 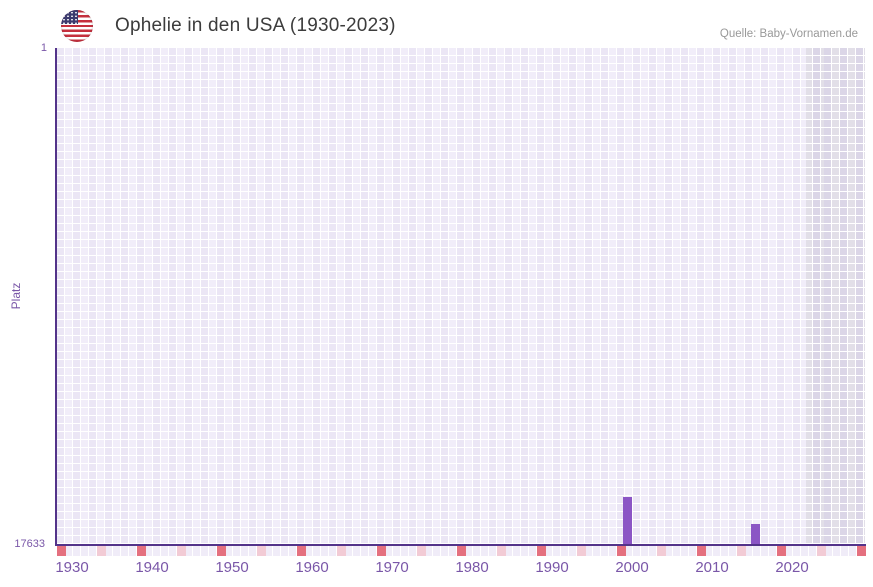 What do you see at coordinates (627, 520) in the screenshot?
I see `rank-bar-1999` at bounding box center [627, 520].